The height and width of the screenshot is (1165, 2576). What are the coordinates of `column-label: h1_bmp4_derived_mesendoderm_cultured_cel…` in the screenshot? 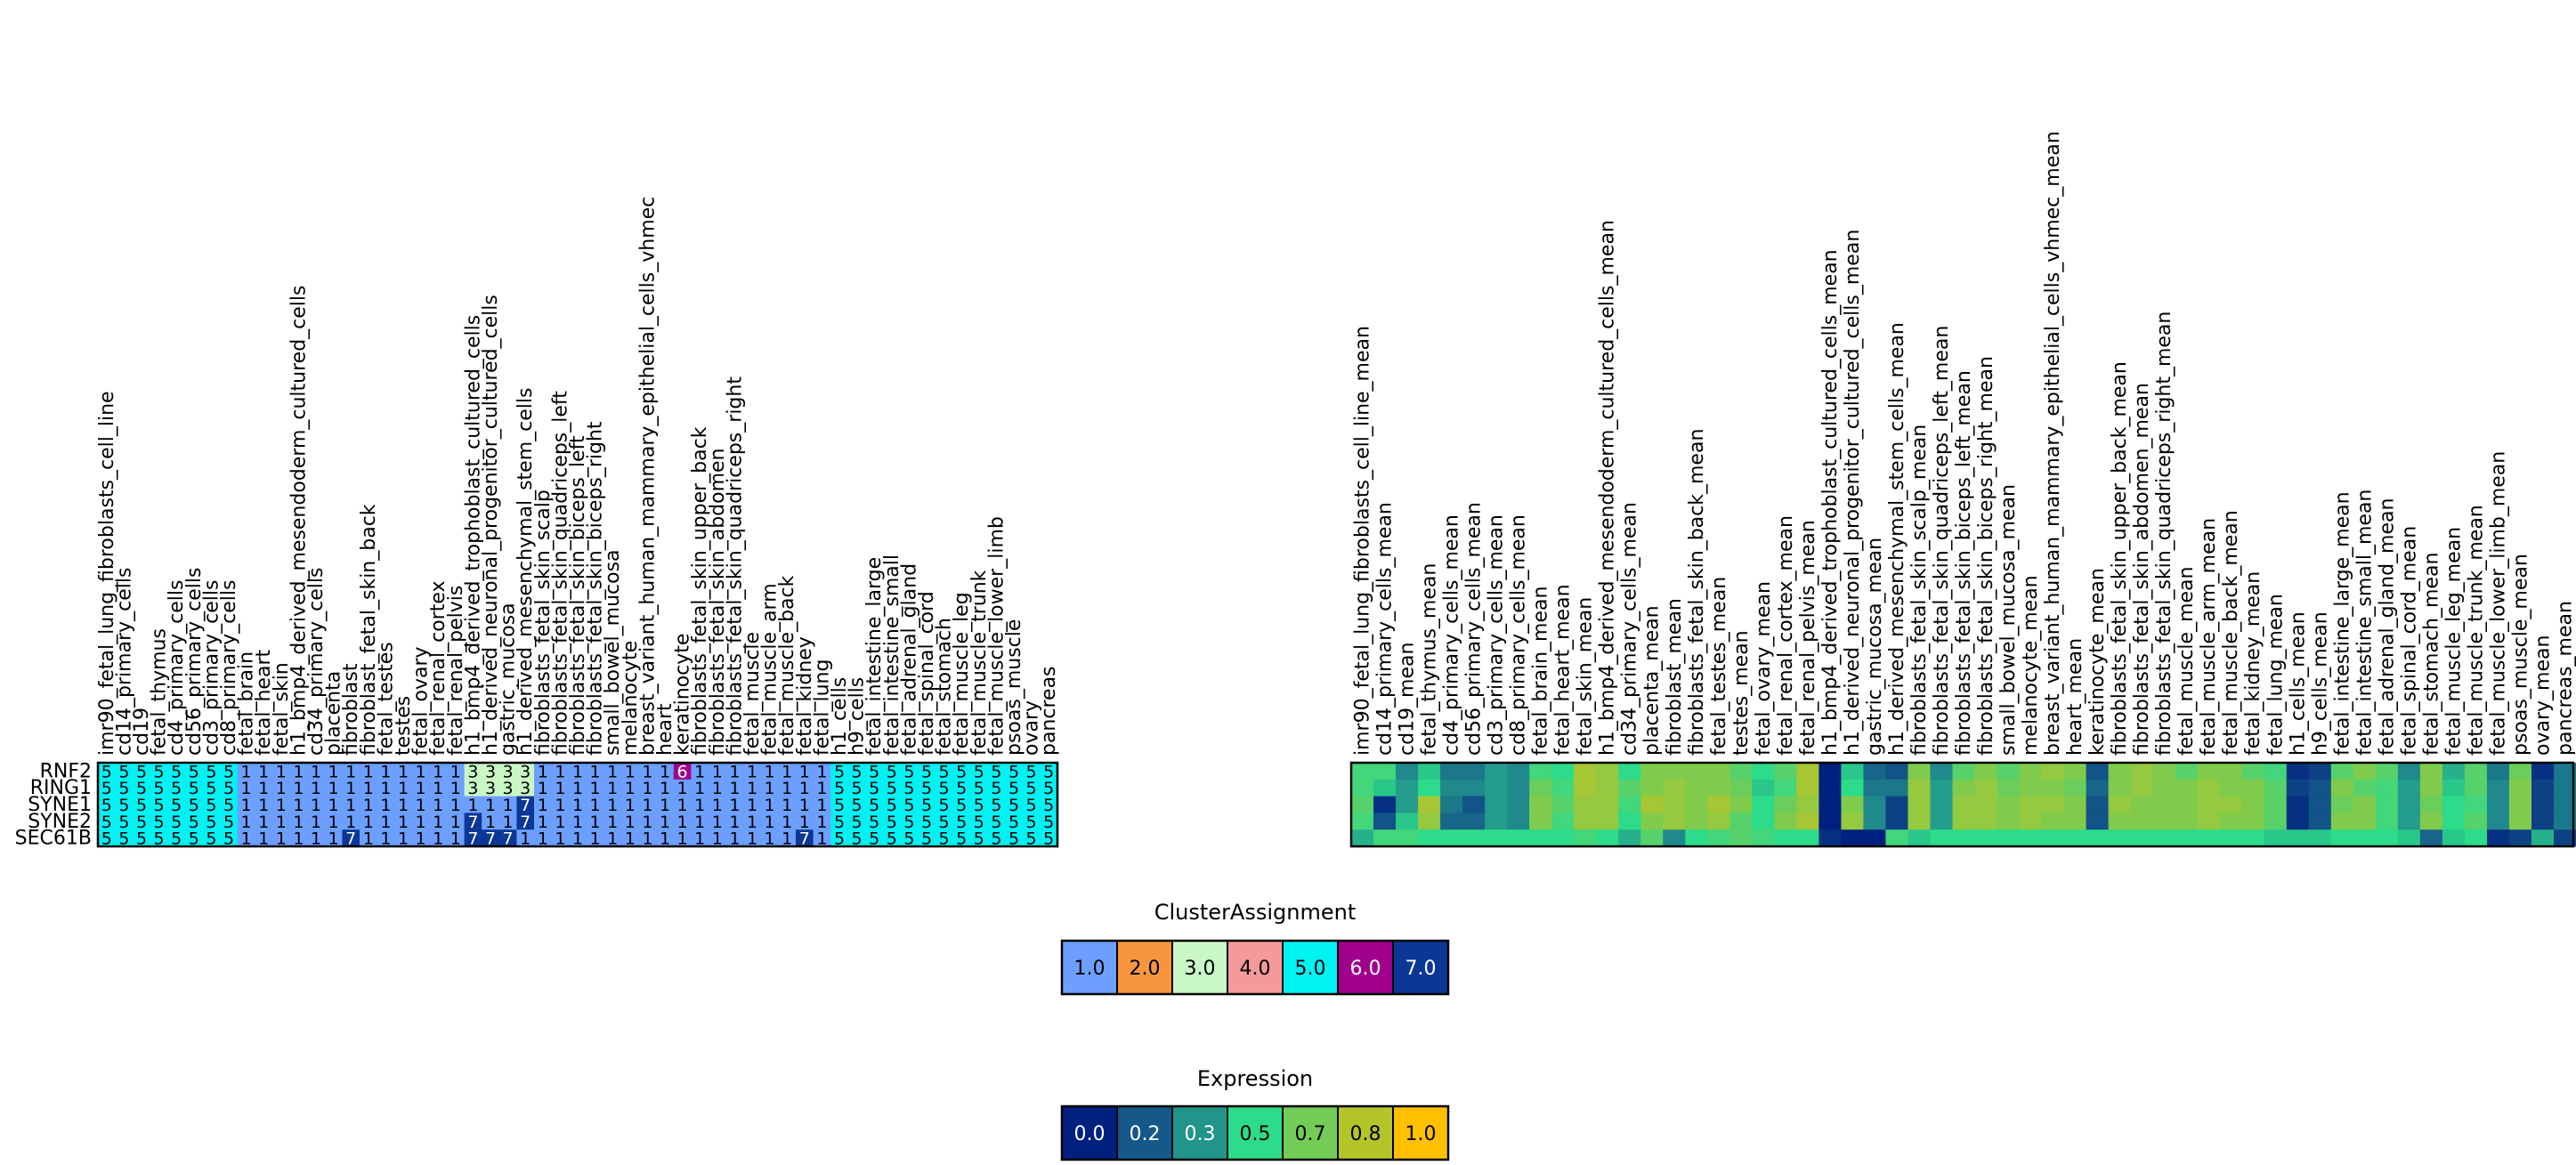 It's located at (1608, 488).